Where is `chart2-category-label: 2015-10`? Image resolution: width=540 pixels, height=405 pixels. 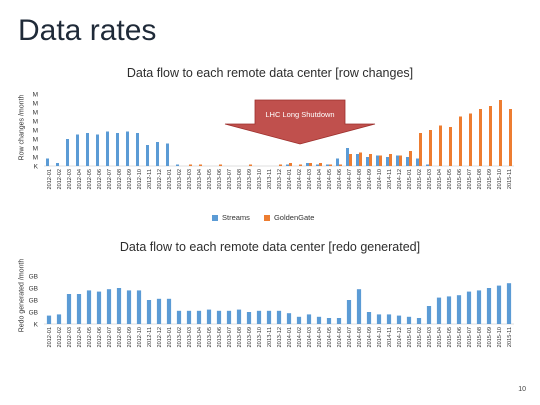
chart2-category-label: 2015-10 is located at coordinates (500, 337).